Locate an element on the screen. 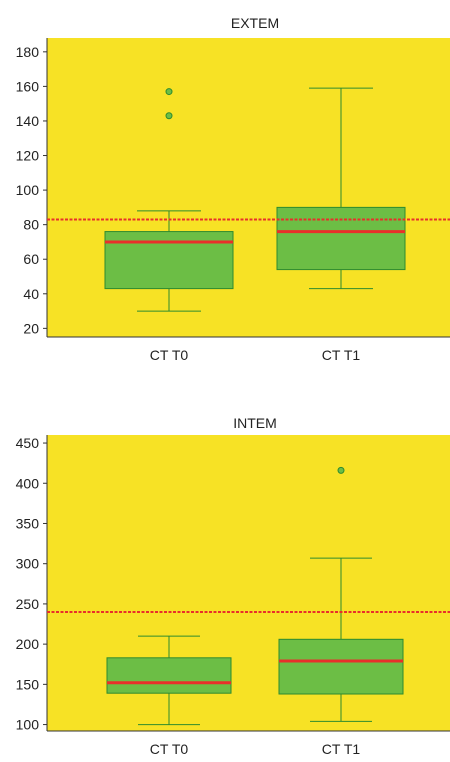 The width and height of the screenshot is (450, 762). y-tick-label: 200 is located at coordinates (28, 644).